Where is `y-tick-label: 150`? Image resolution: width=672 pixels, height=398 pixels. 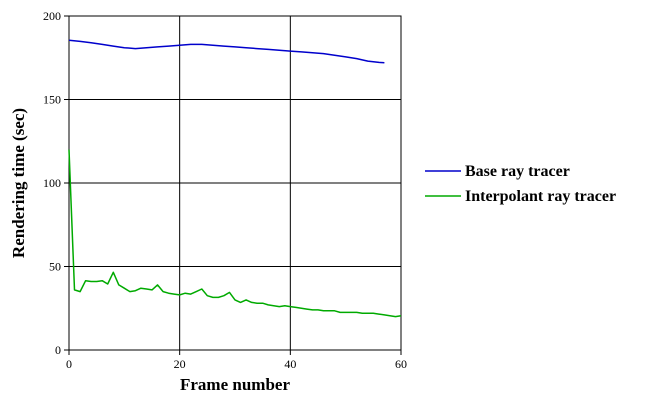 y-tick-label: 150 is located at coordinates (52, 100).